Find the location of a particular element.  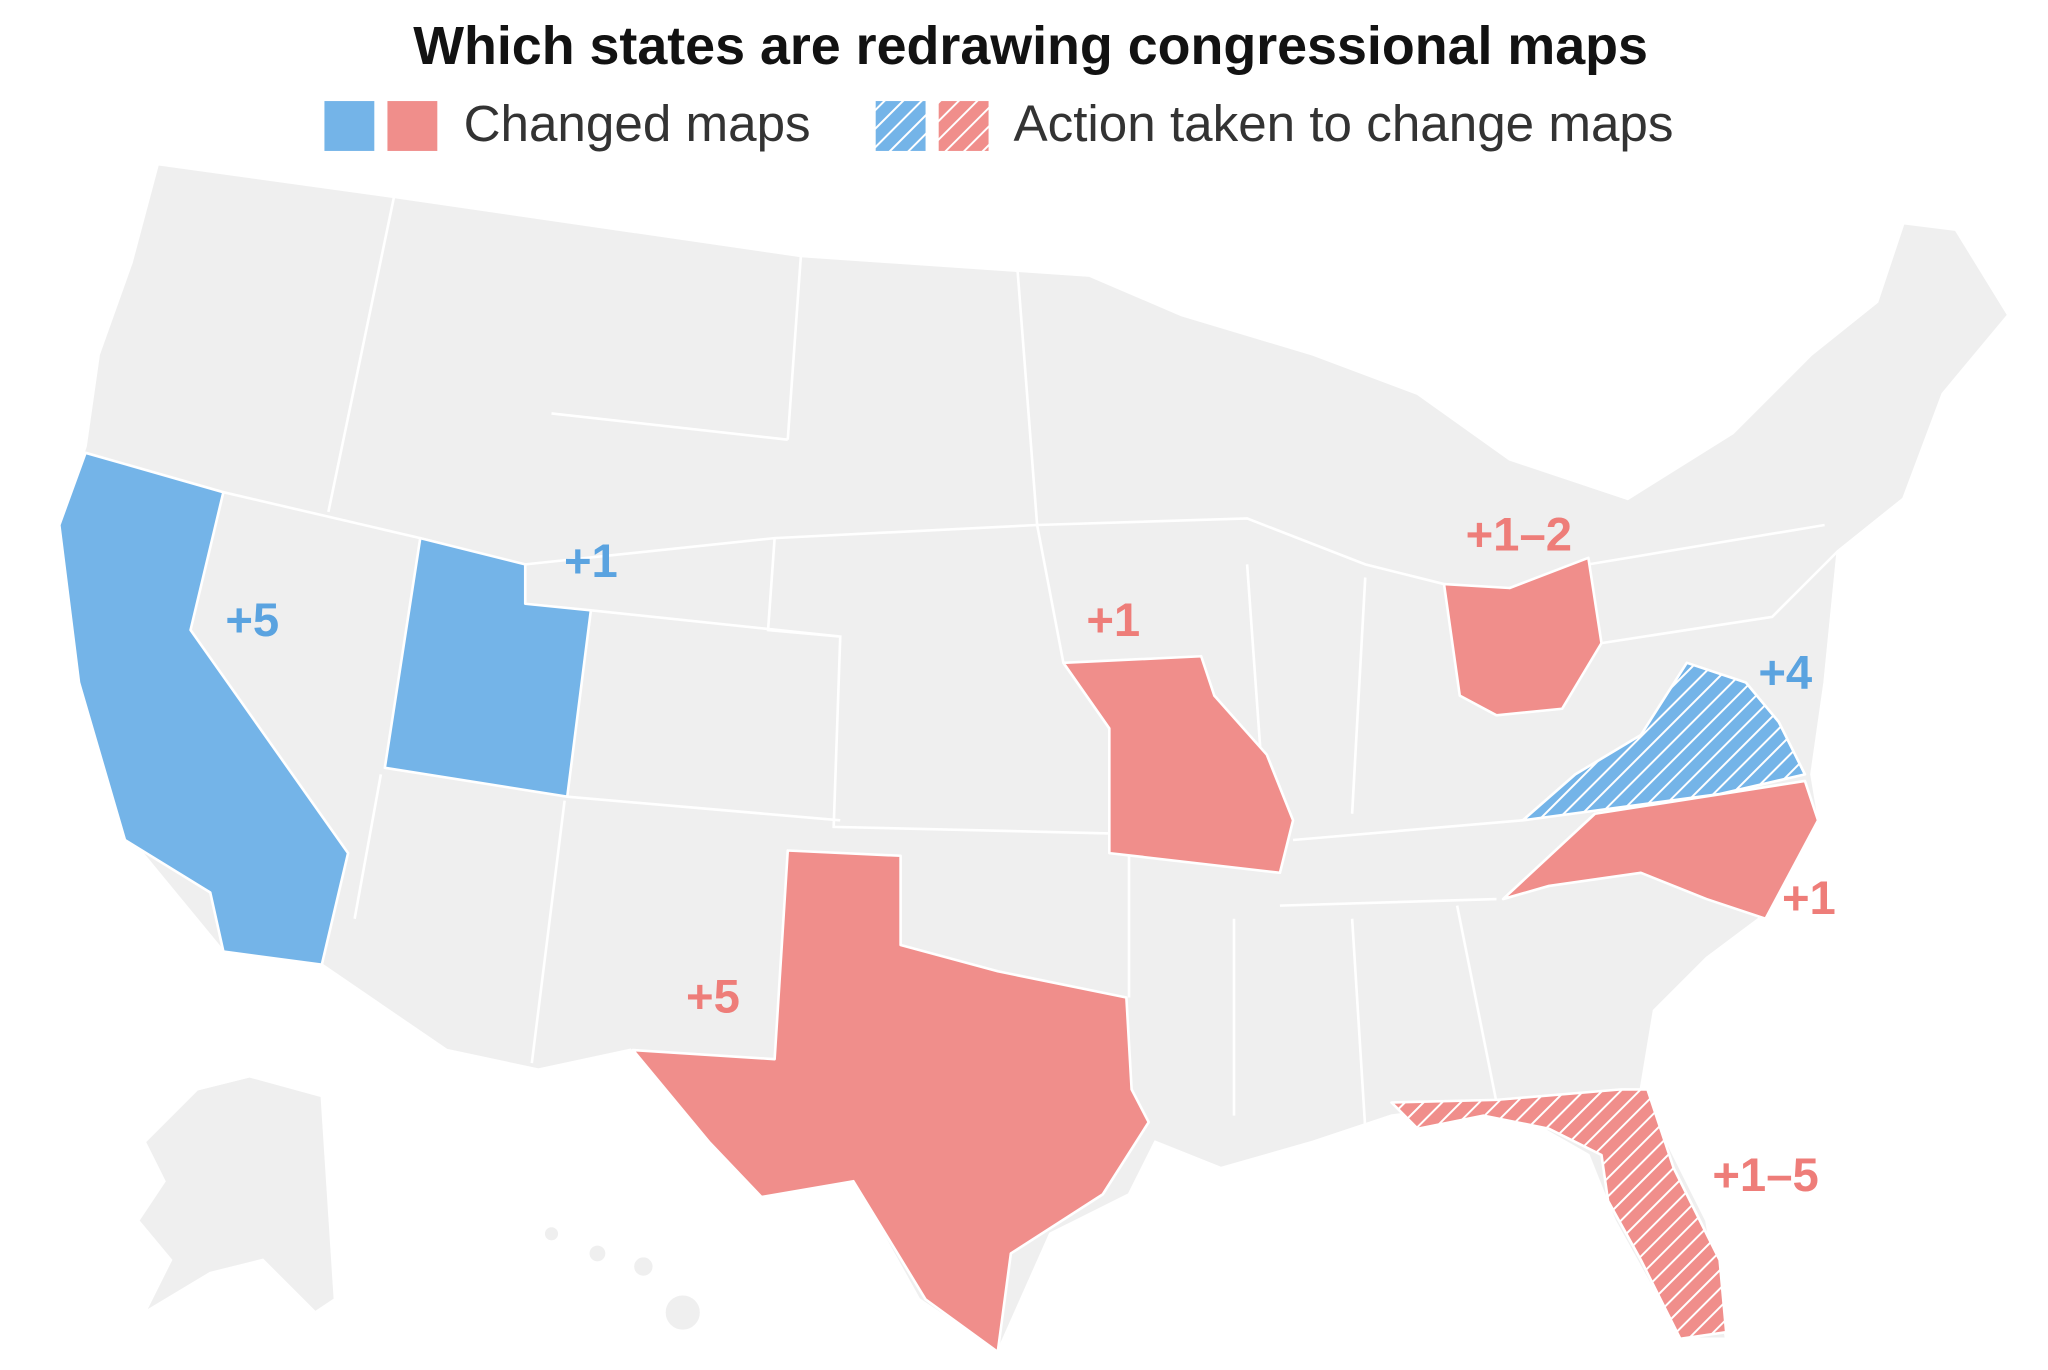

legend-label: Action taken to change maps is located at coordinates (1344, 123).